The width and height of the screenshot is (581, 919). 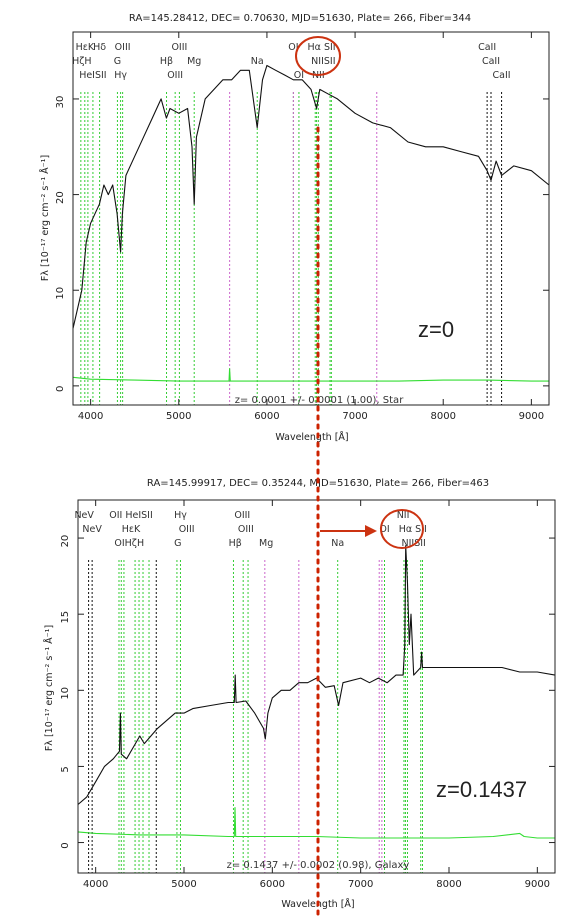 I want to click on redshift-annotation: z=0, so click(x=436, y=329).